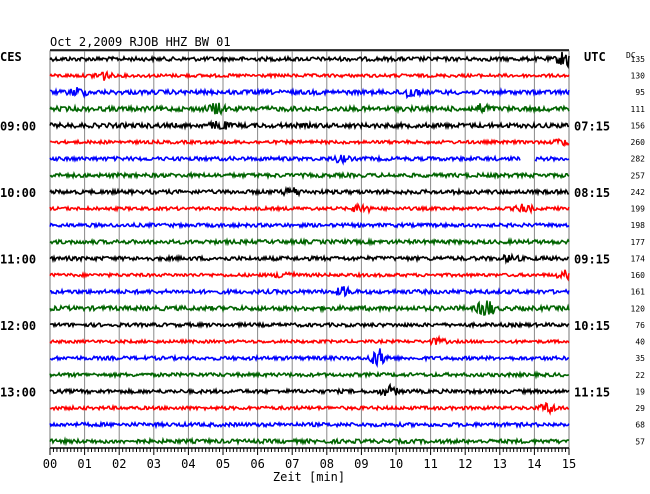  I want to click on dc-value-label: 174, so click(638, 258).